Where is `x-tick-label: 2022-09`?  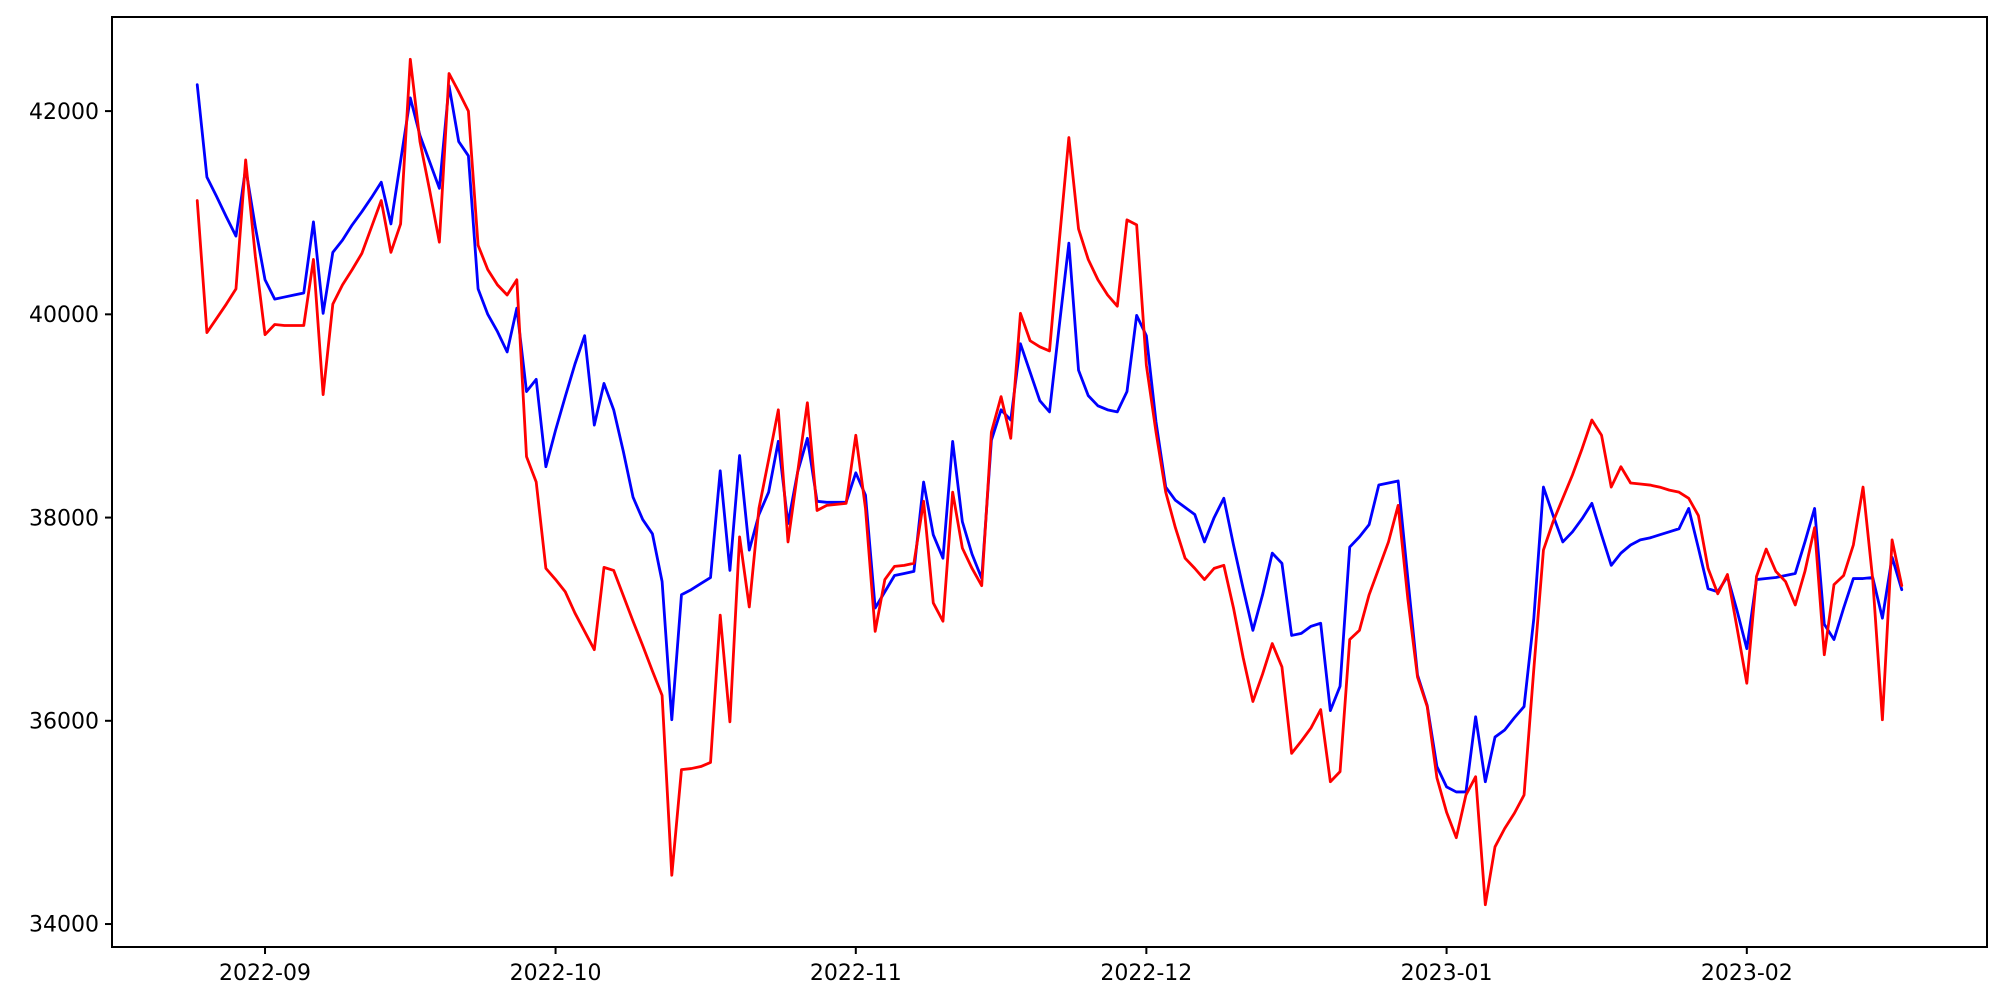
x-tick-label: 2022-09 is located at coordinates (265, 973).